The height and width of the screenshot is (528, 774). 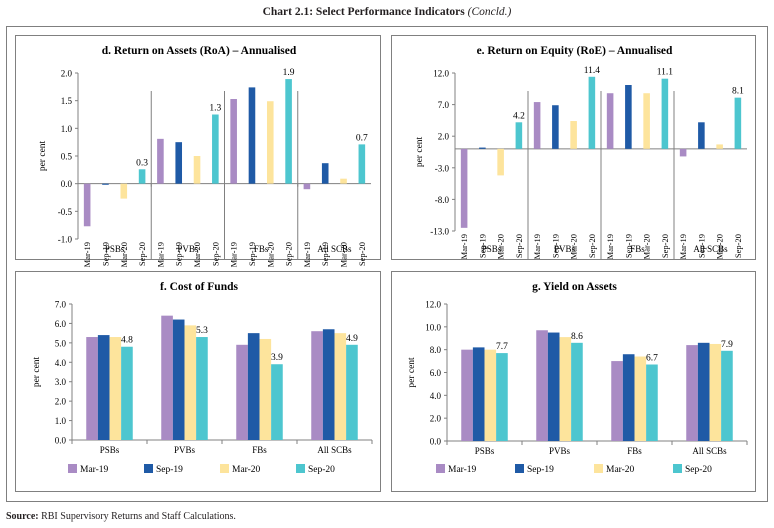 What do you see at coordinates (199, 51) in the screenshot?
I see `chart-title: d. Return on Assets (RoA) – Annualised` at bounding box center [199, 51].